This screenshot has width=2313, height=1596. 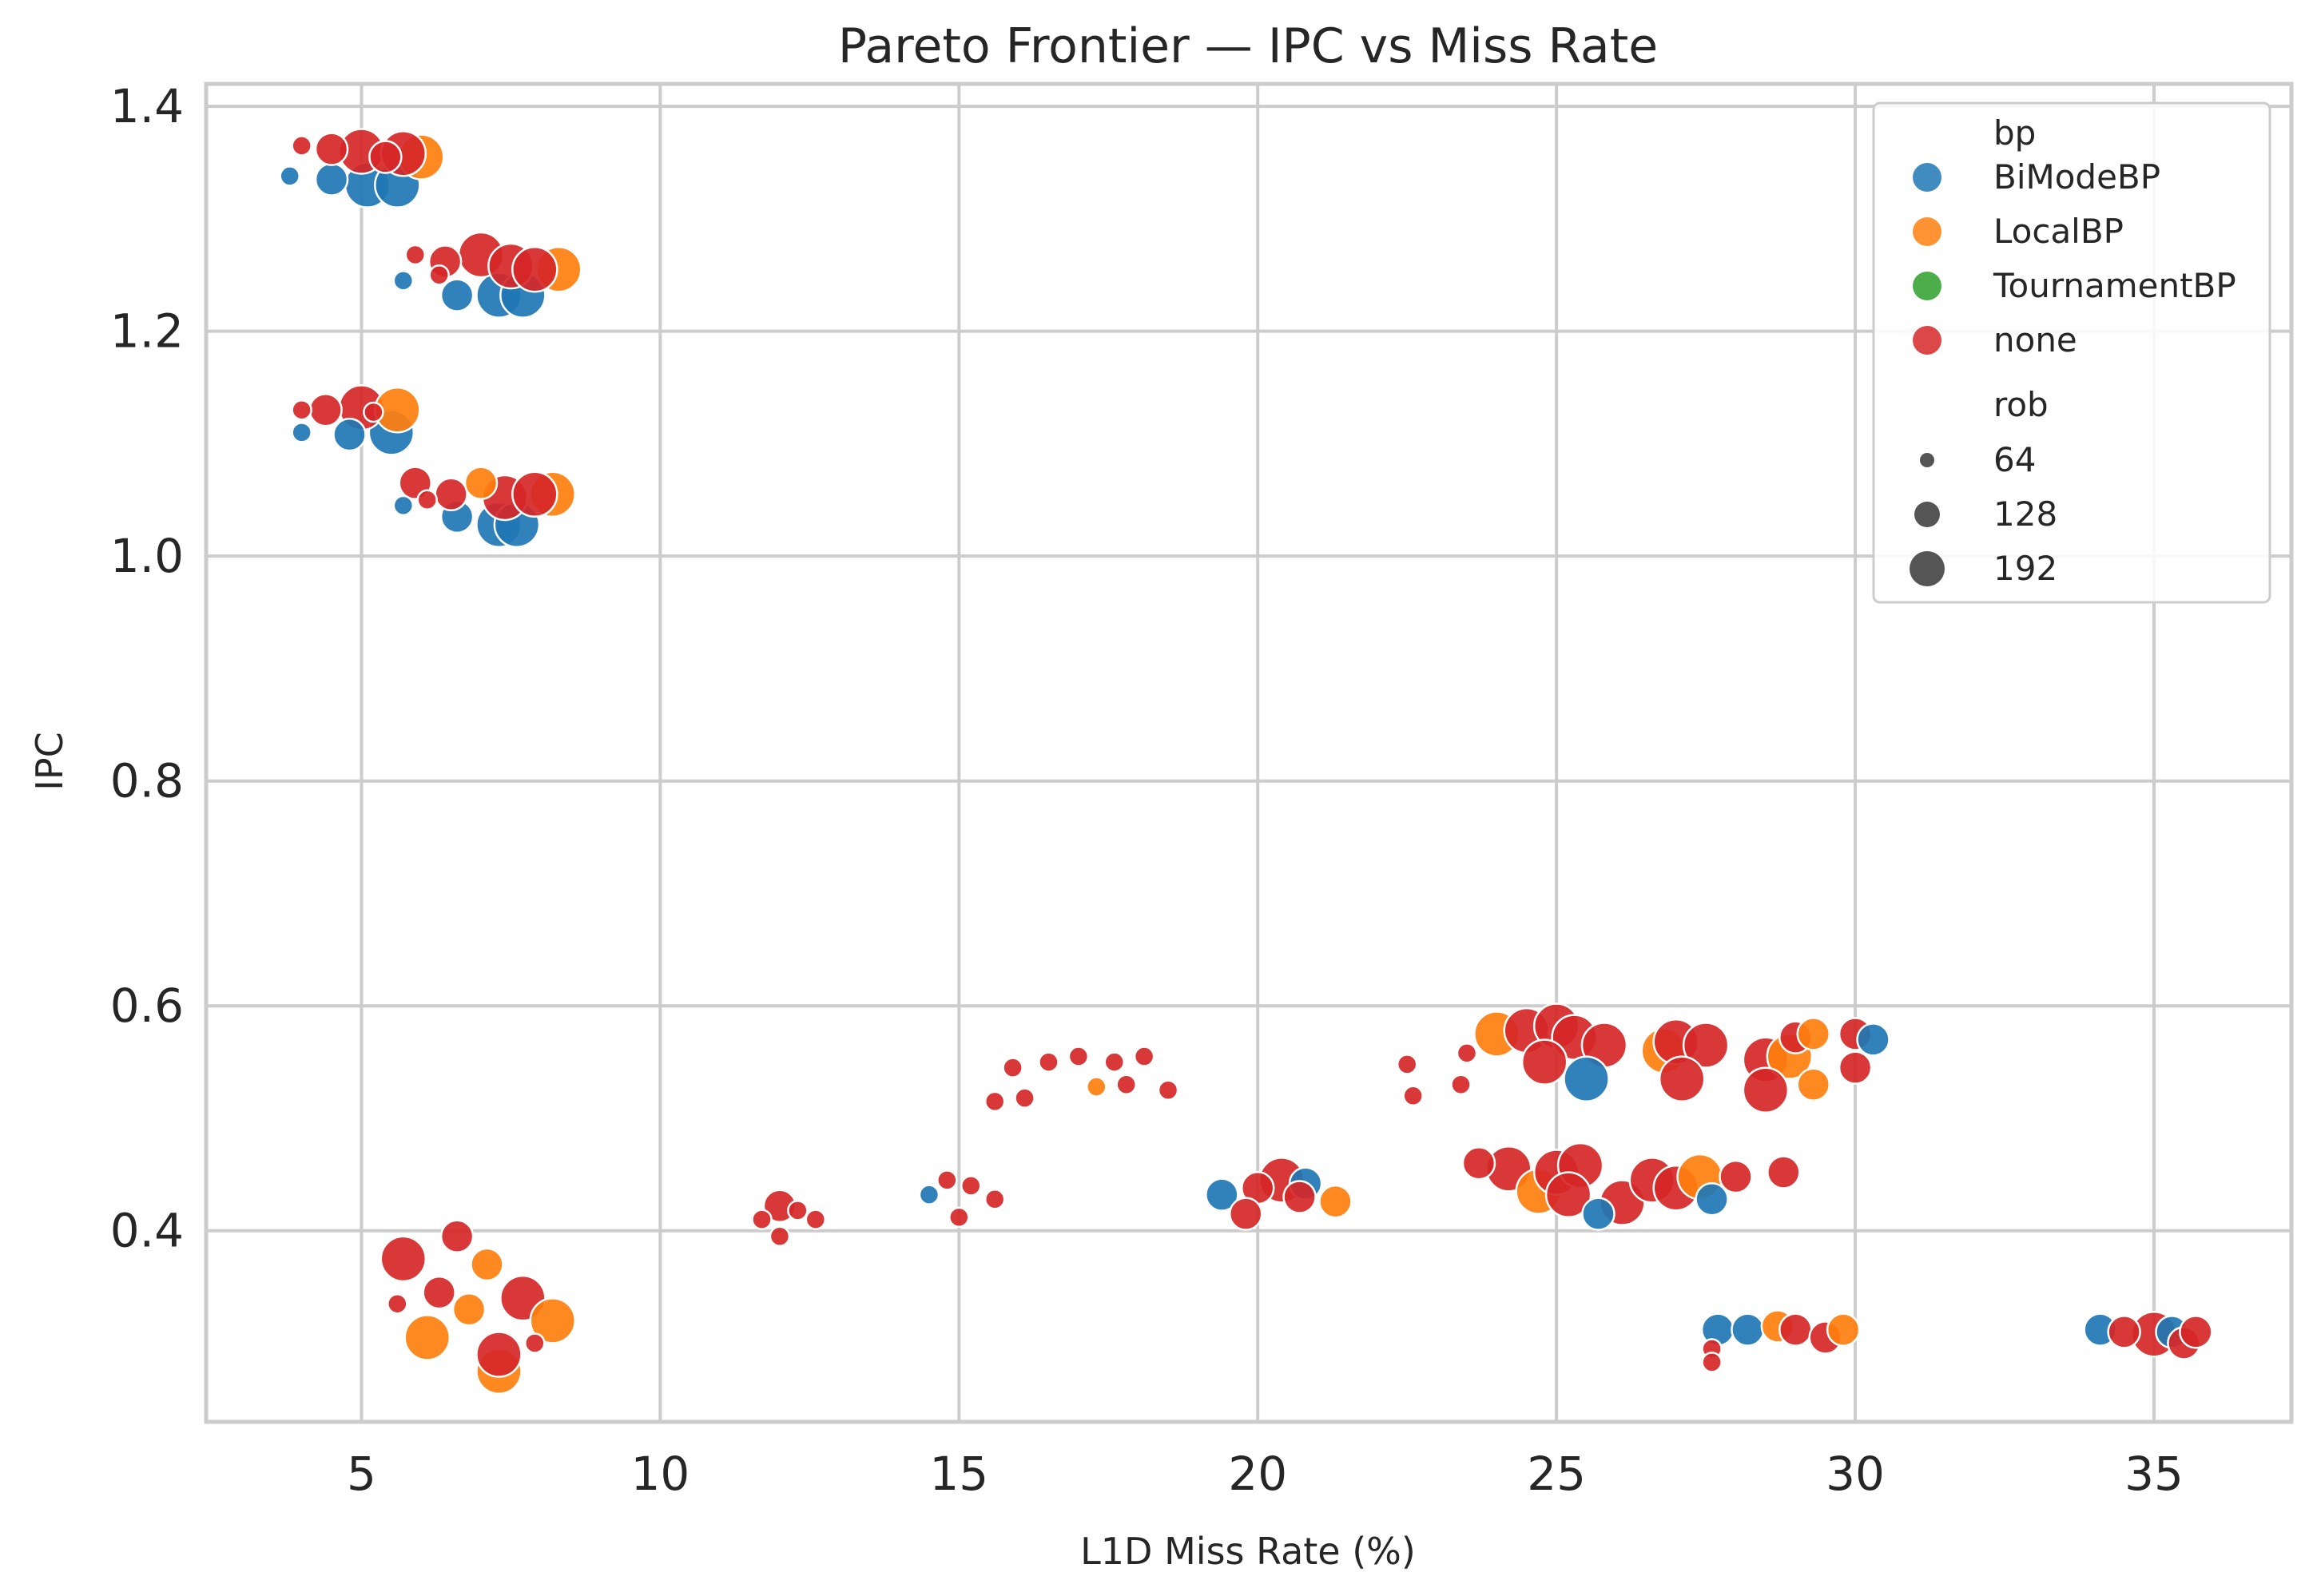 I want to click on legend-sizes: 64 128 192, so click(x=1983, y=514).